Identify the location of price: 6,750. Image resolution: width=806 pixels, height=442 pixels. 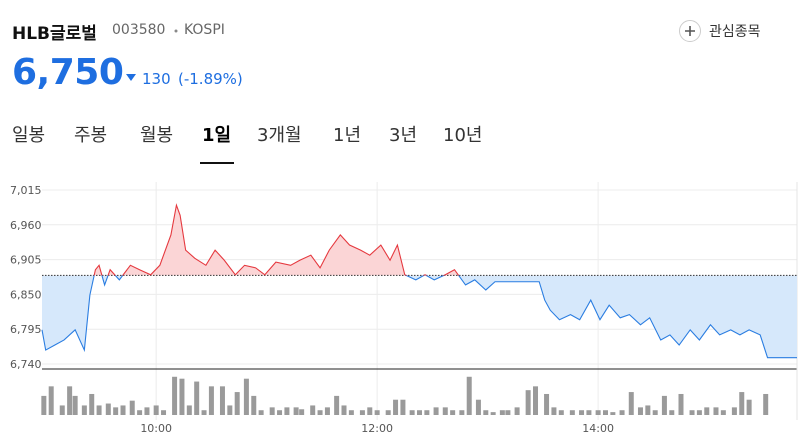
(68, 72).